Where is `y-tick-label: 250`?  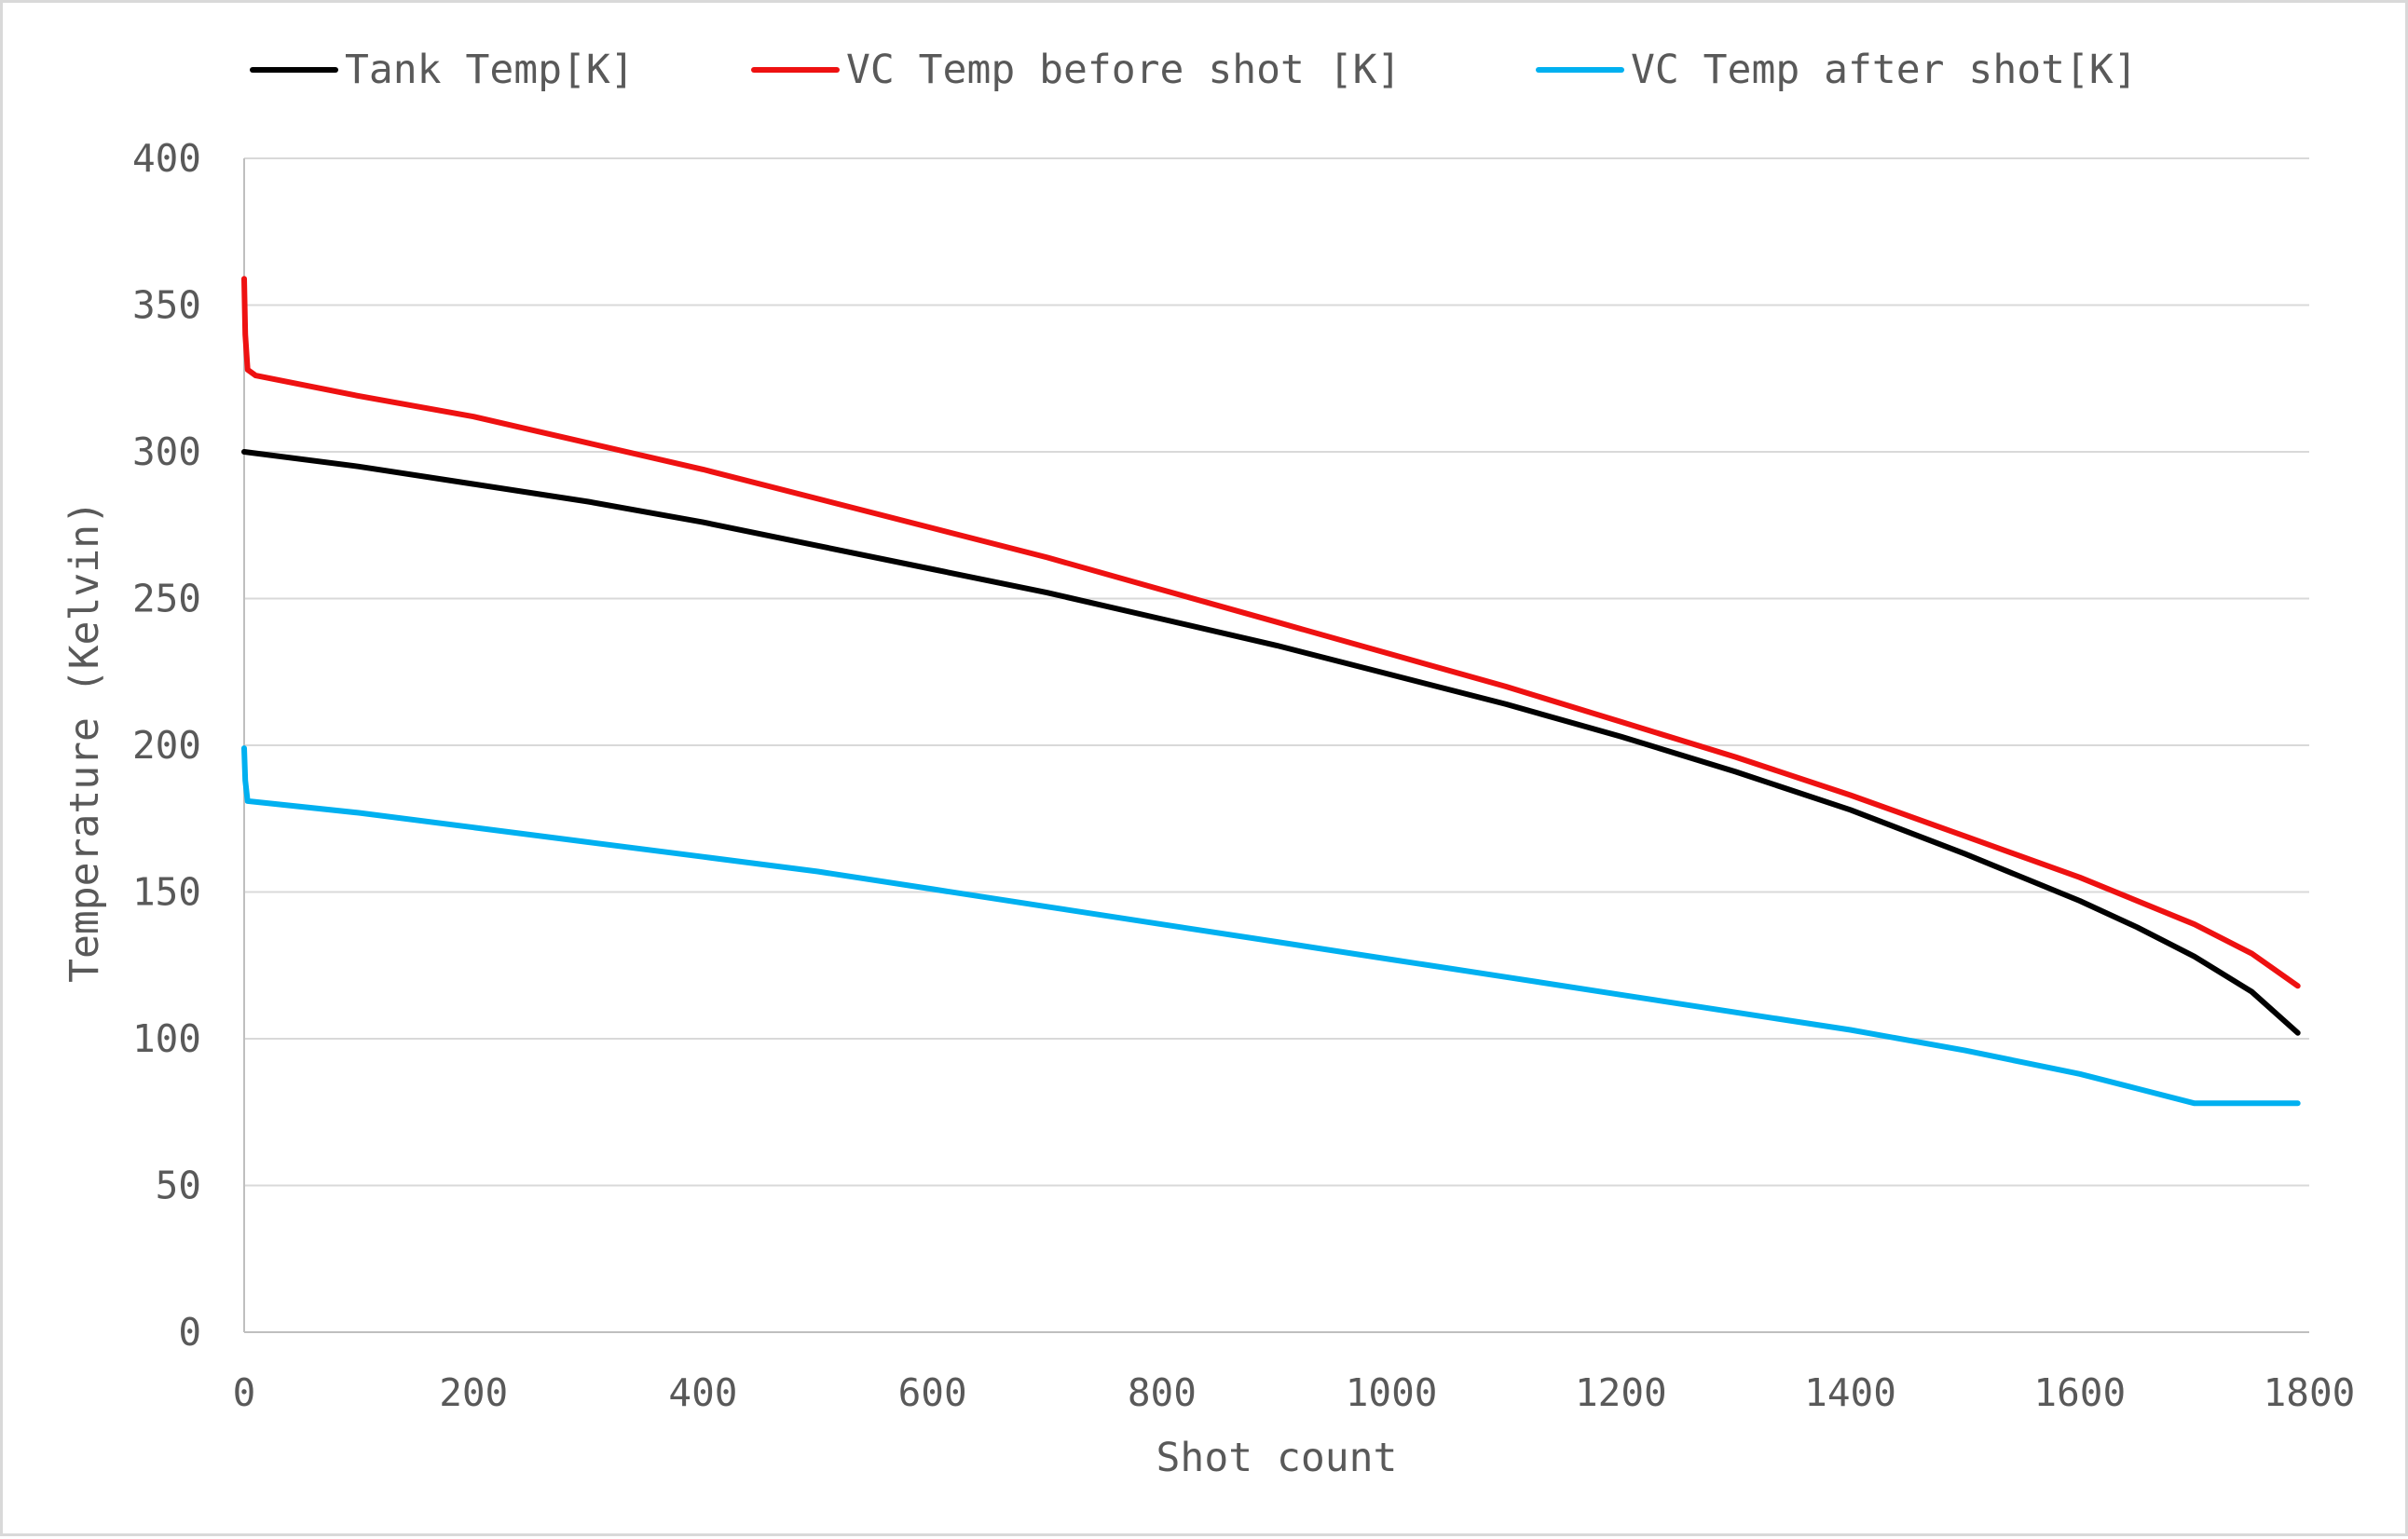
y-tick-label: 250 is located at coordinates (167, 599).